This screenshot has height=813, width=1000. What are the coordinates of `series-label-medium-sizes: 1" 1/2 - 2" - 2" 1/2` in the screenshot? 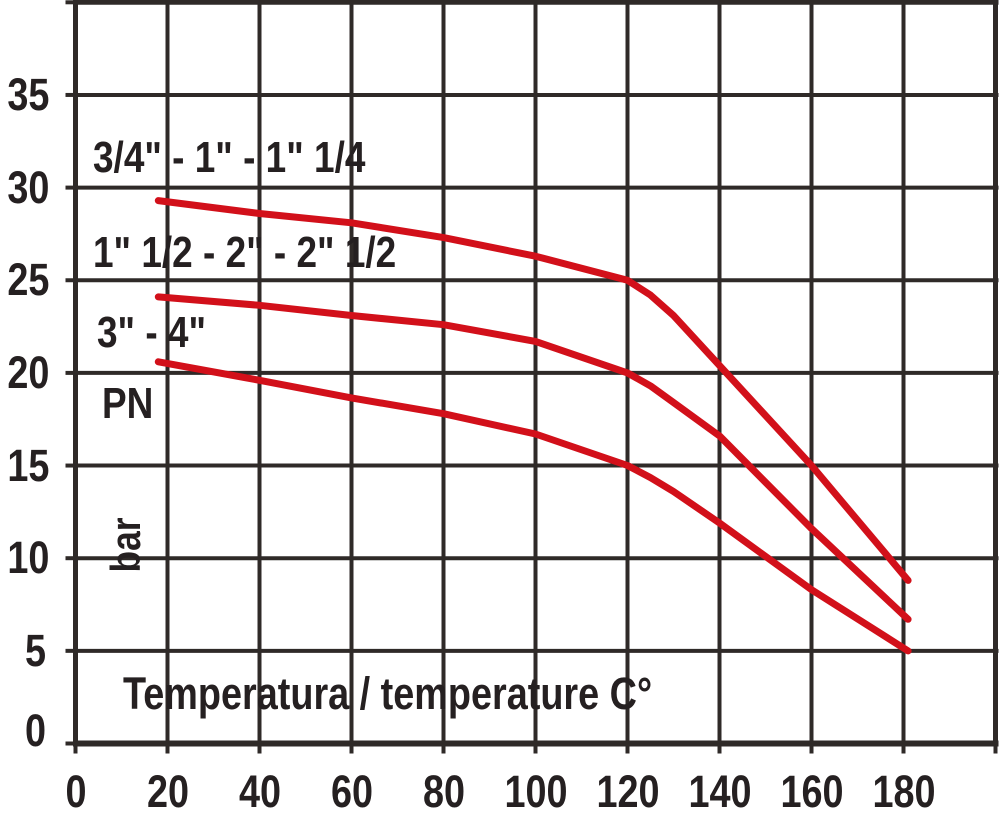 It's located at (245, 252).